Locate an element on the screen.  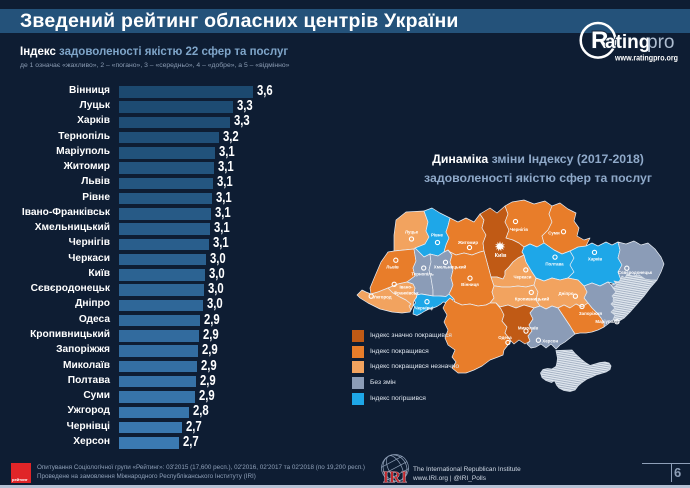
svg-text: Миколаїв is located at coordinates (528, 327).